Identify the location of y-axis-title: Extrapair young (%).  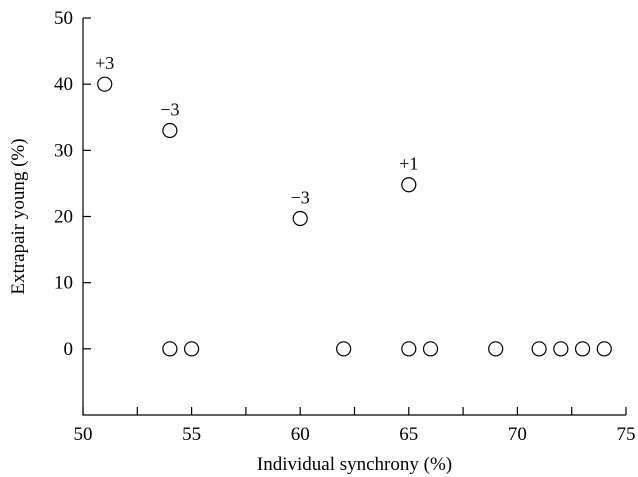
(18, 216).